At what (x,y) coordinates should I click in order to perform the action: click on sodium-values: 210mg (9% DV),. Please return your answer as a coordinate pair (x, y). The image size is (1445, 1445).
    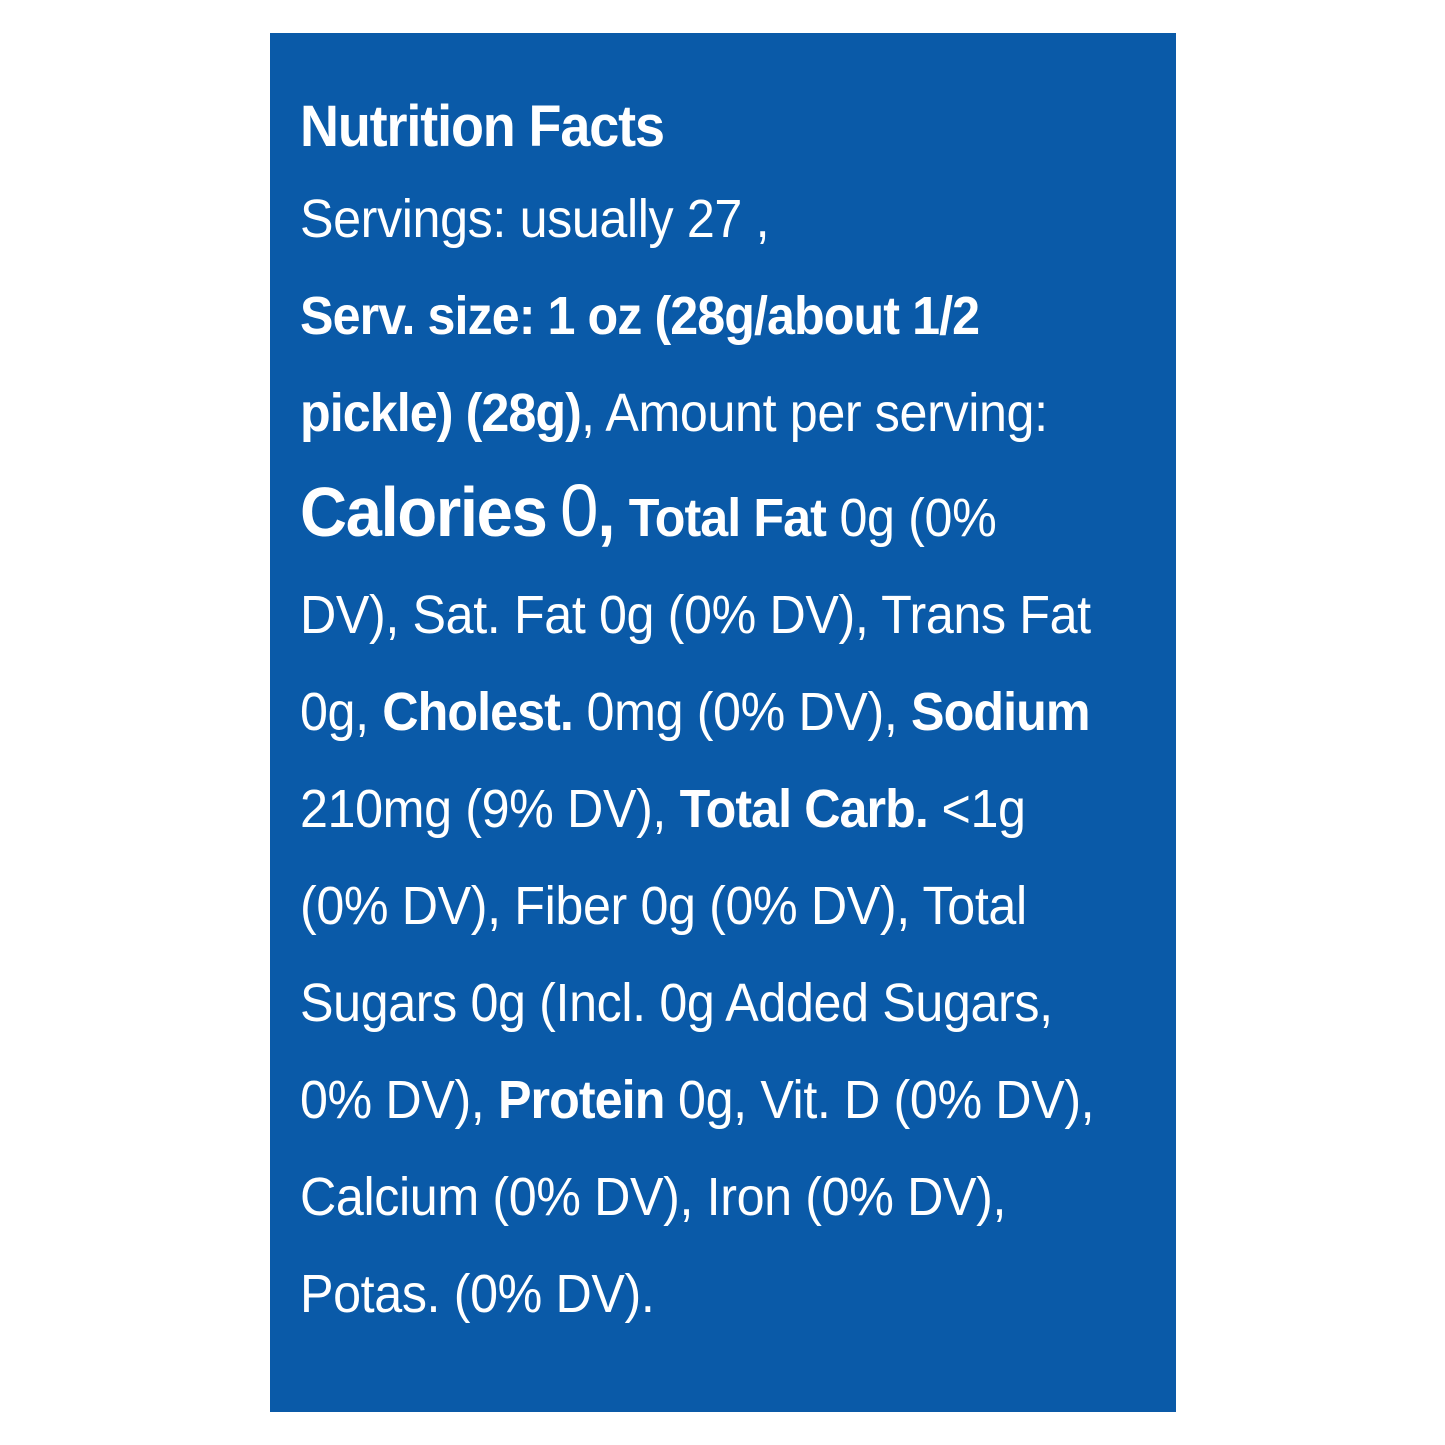
    Looking at the image, I should click on (490, 809).